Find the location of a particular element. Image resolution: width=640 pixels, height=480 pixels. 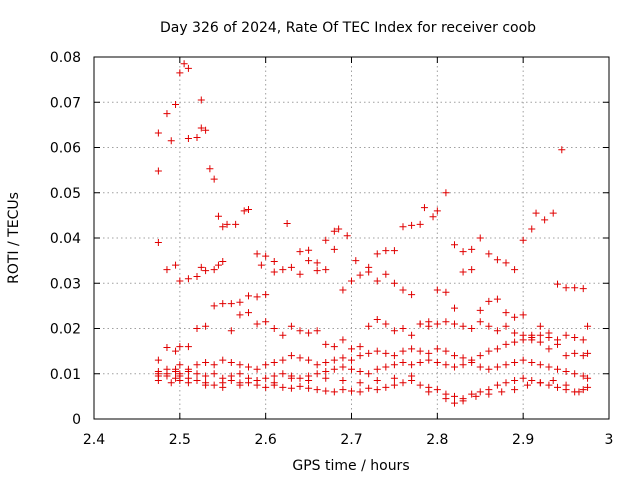

x-tick-label: 2.4 is located at coordinates (94, 440).